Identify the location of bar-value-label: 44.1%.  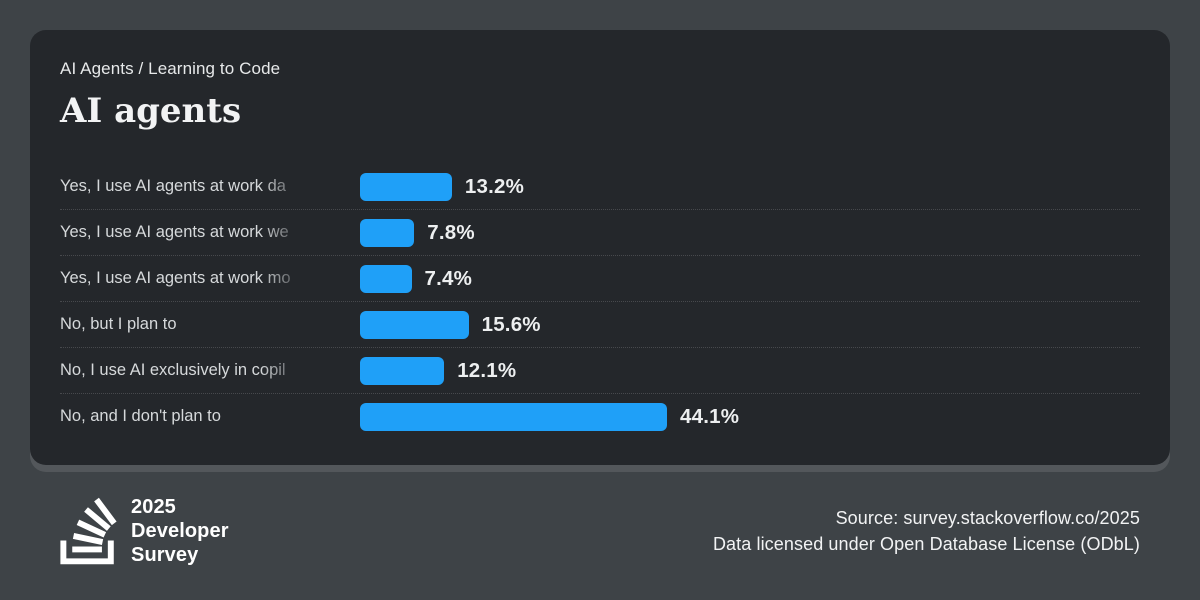
(710, 416).